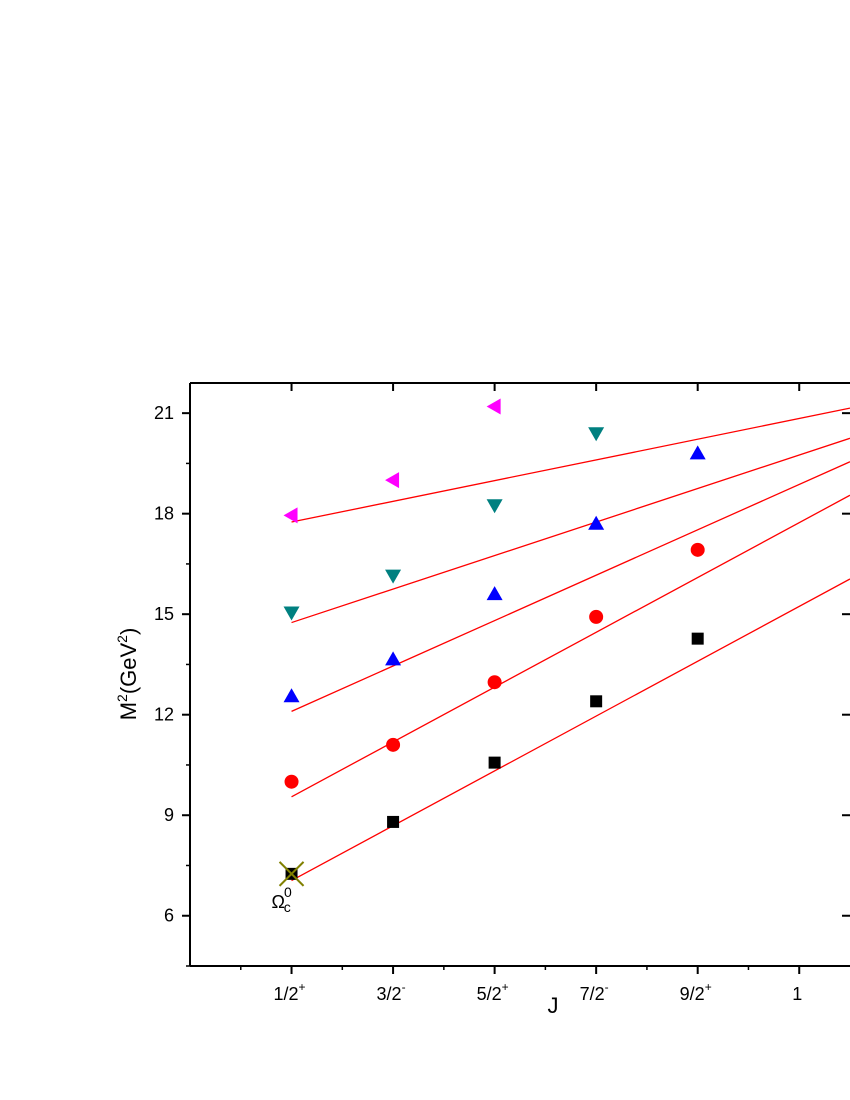 This screenshot has width=850, height=1100. Describe the element at coordinates (164, 614) in the screenshot. I see `y-tick-label: 15` at that location.